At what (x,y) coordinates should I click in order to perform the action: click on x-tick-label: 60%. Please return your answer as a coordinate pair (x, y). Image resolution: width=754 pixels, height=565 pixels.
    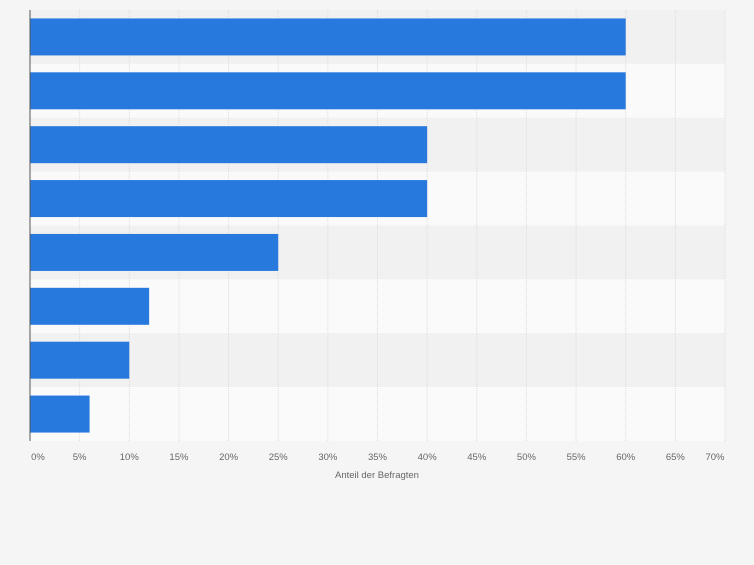
    Looking at the image, I should click on (626, 457).